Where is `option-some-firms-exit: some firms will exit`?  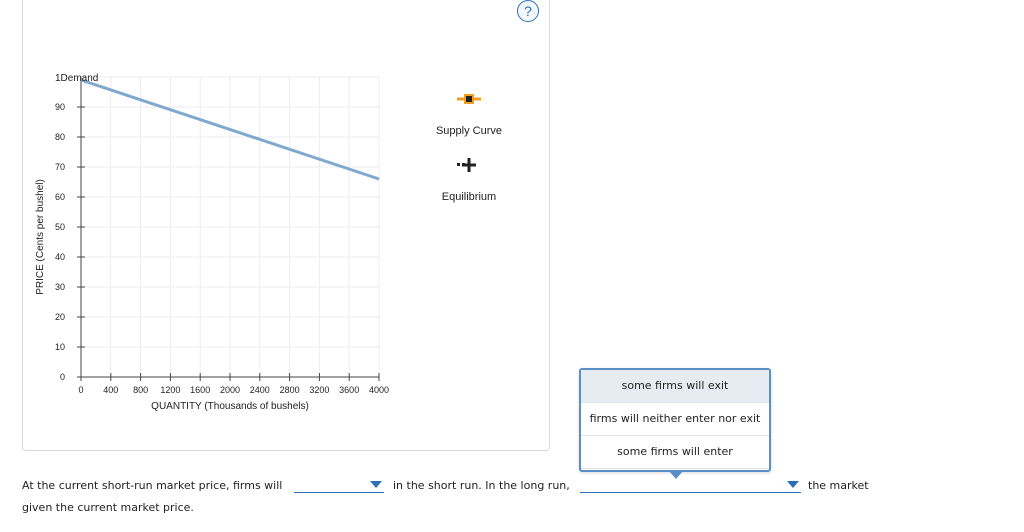 option-some-firms-exit: some firms will exit is located at coordinates (675, 386).